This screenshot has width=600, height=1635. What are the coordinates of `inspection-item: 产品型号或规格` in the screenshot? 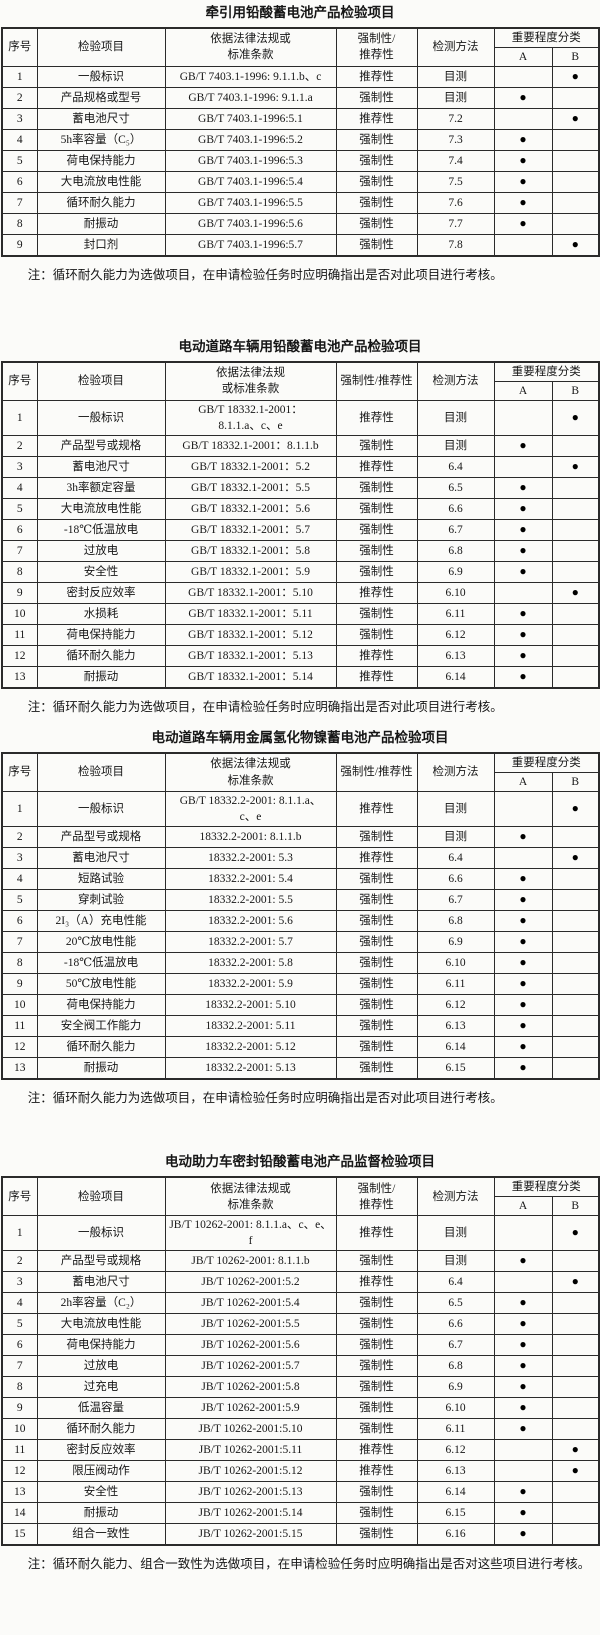 It's located at (101, 446).